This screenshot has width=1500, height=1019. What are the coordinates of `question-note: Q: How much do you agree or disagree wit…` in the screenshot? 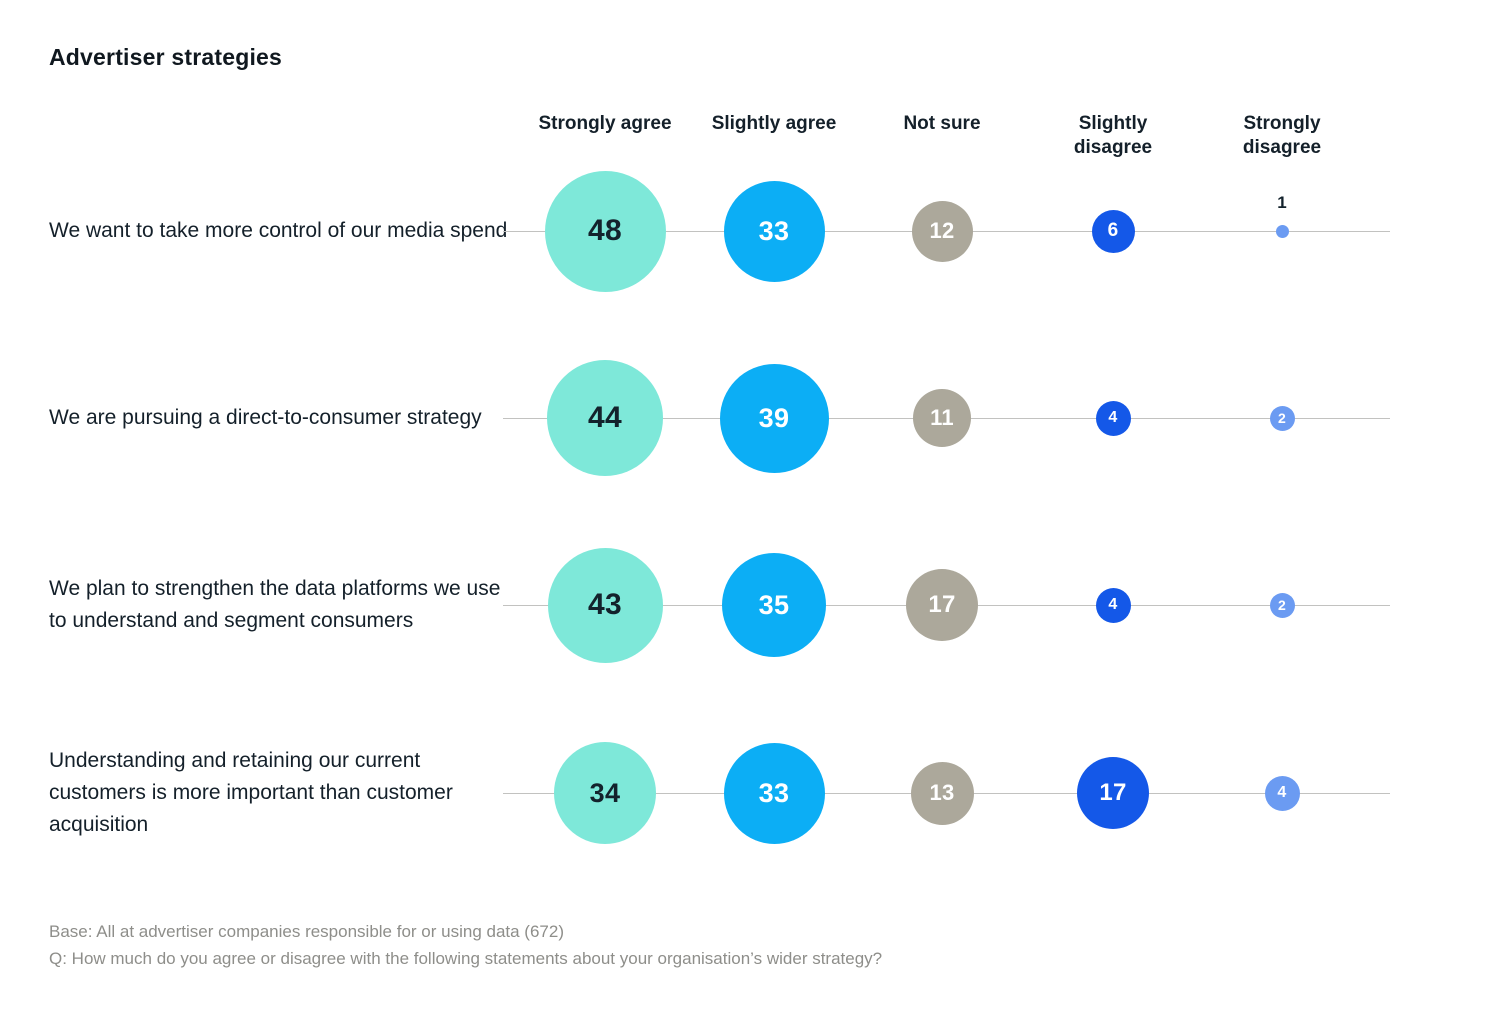 It's located at (466, 958).